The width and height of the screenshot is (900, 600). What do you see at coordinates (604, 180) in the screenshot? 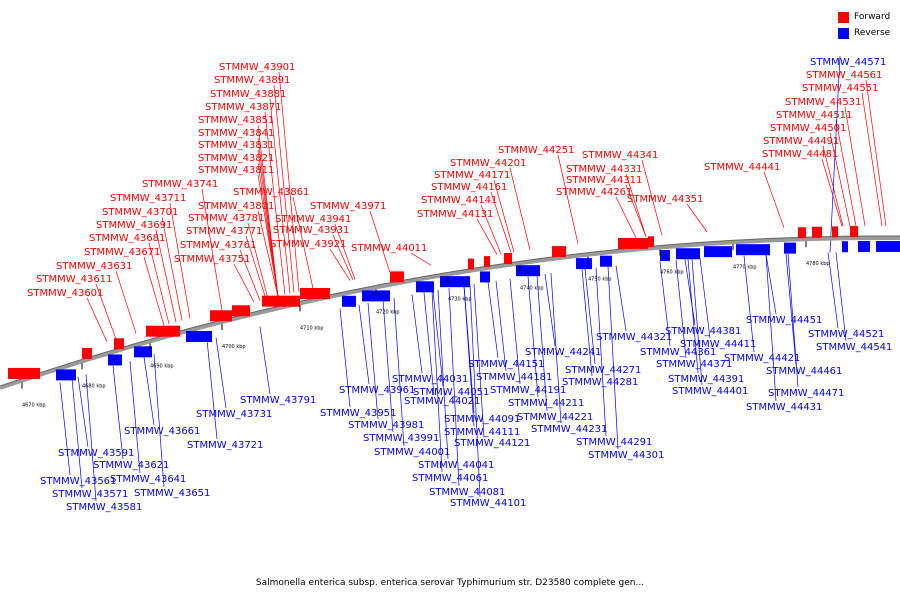
I see `gene-label: STMMW_44311` at bounding box center [604, 180].